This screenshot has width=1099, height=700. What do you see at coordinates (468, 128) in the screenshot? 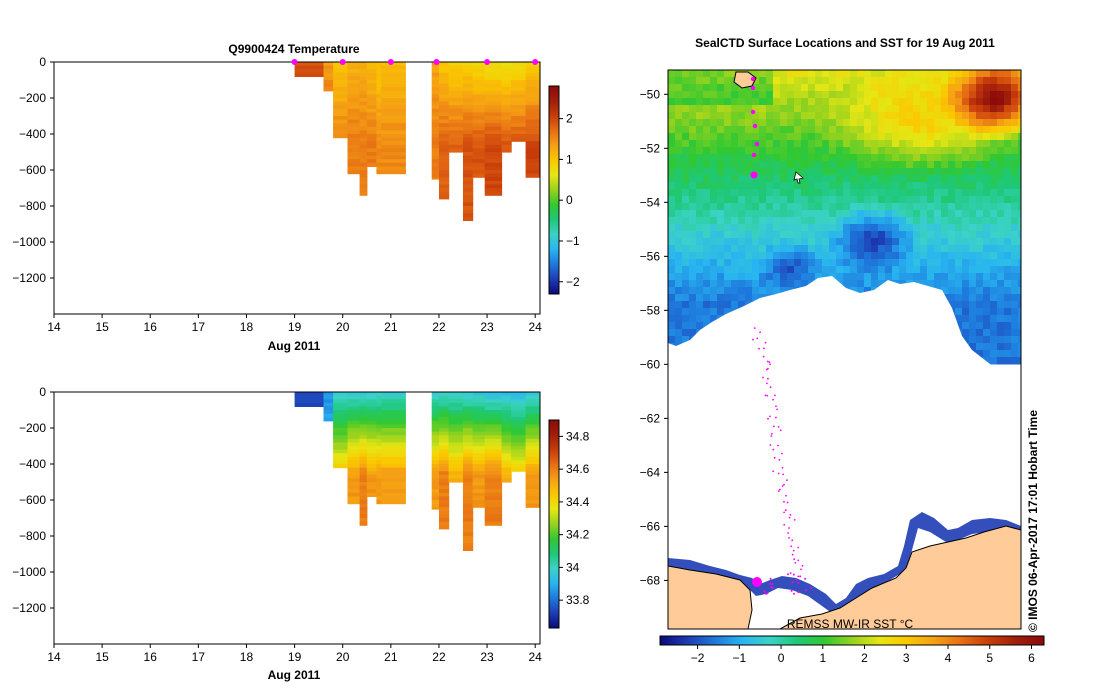
I see `section-cell-p11` at bounding box center [468, 128].